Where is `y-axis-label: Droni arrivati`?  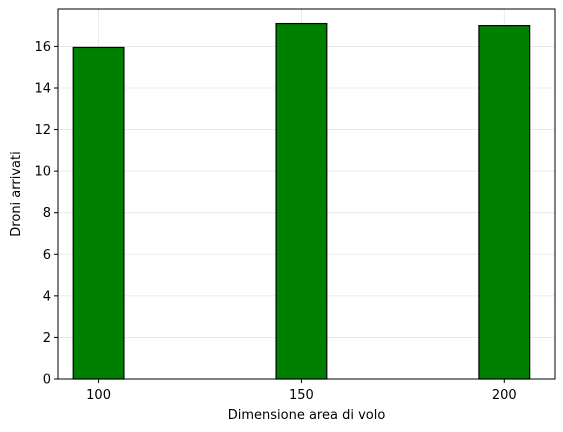
y-axis-label: Droni arrivati is located at coordinates (16, 193).